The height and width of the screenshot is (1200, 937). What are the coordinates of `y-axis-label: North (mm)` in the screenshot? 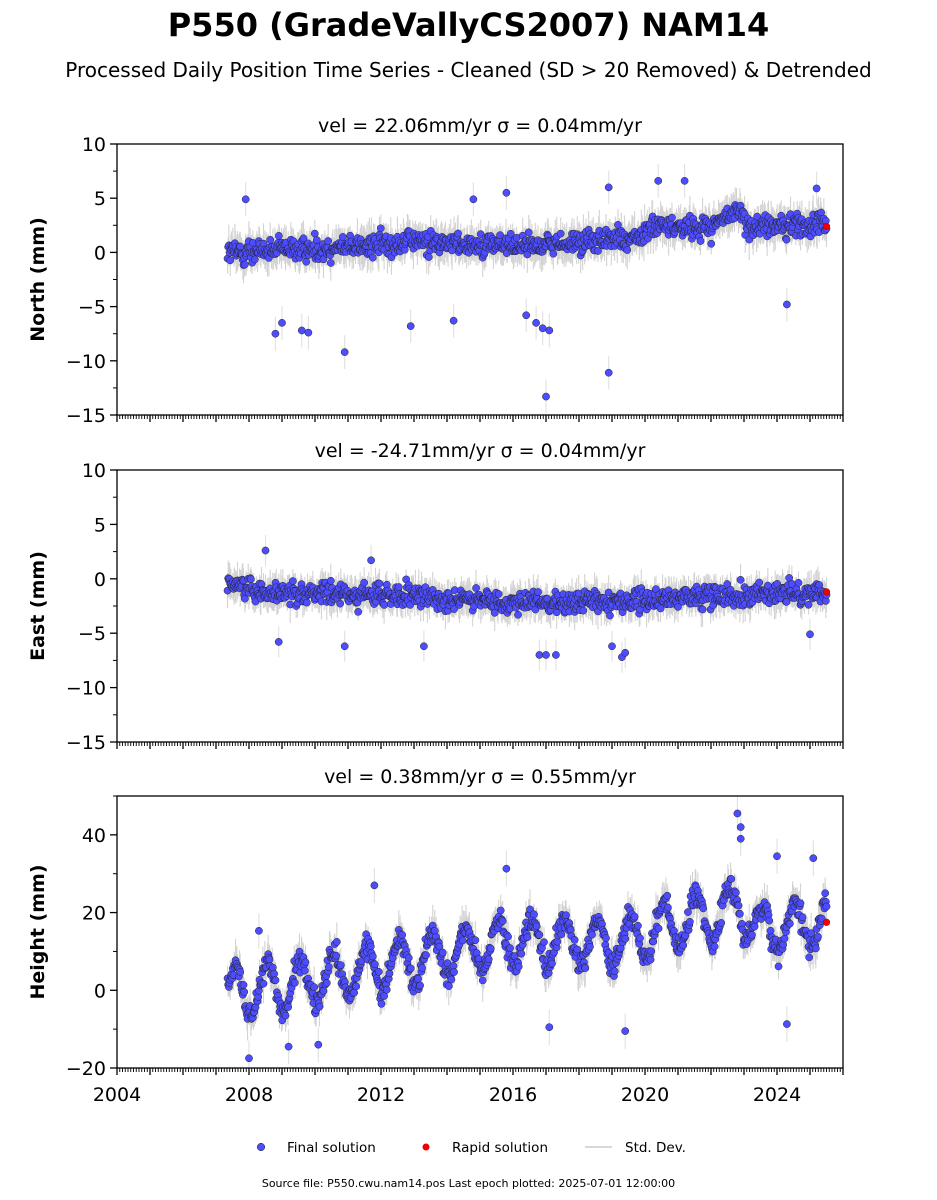 It's located at (38, 279).